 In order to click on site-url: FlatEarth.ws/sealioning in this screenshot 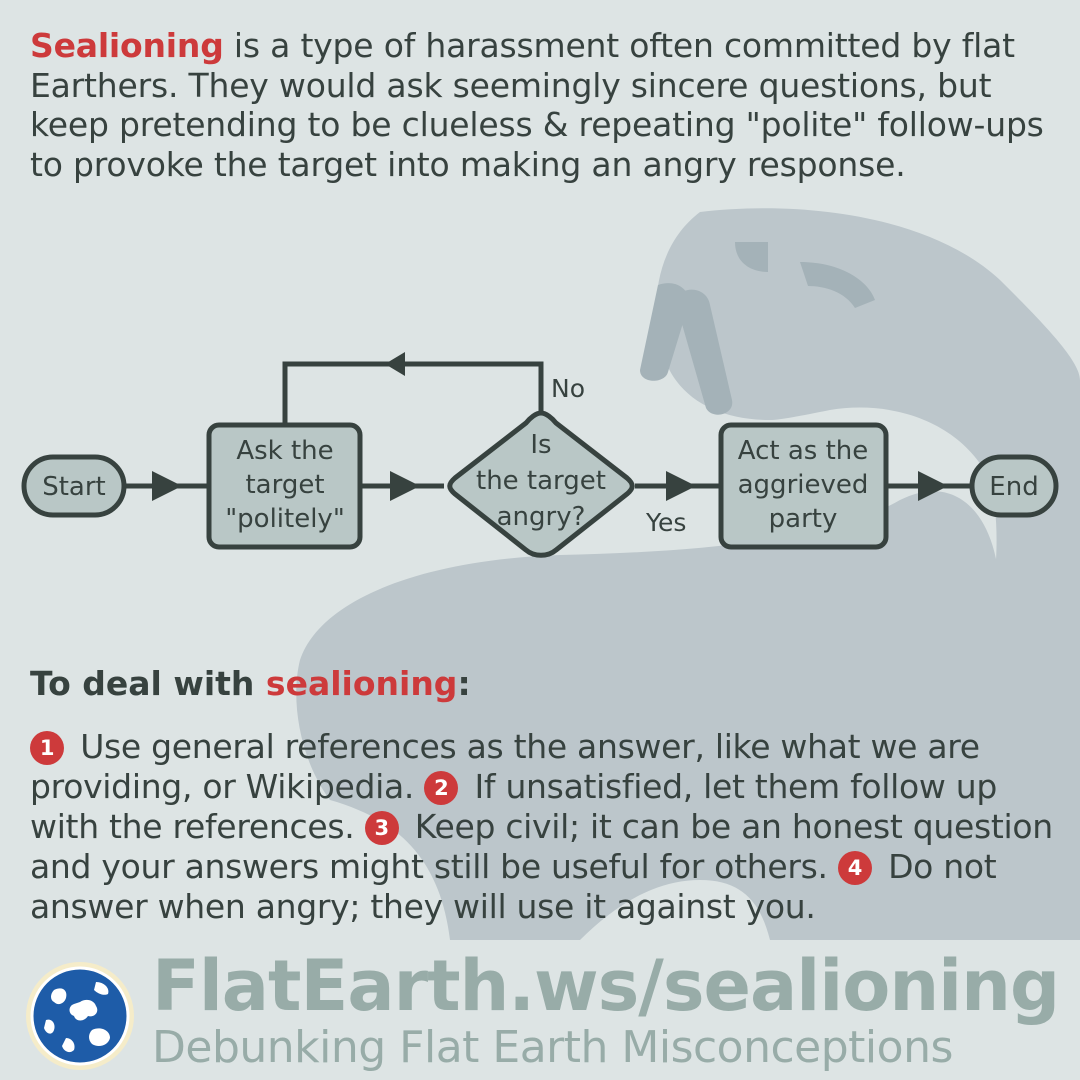, I will do `click(606, 986)`.